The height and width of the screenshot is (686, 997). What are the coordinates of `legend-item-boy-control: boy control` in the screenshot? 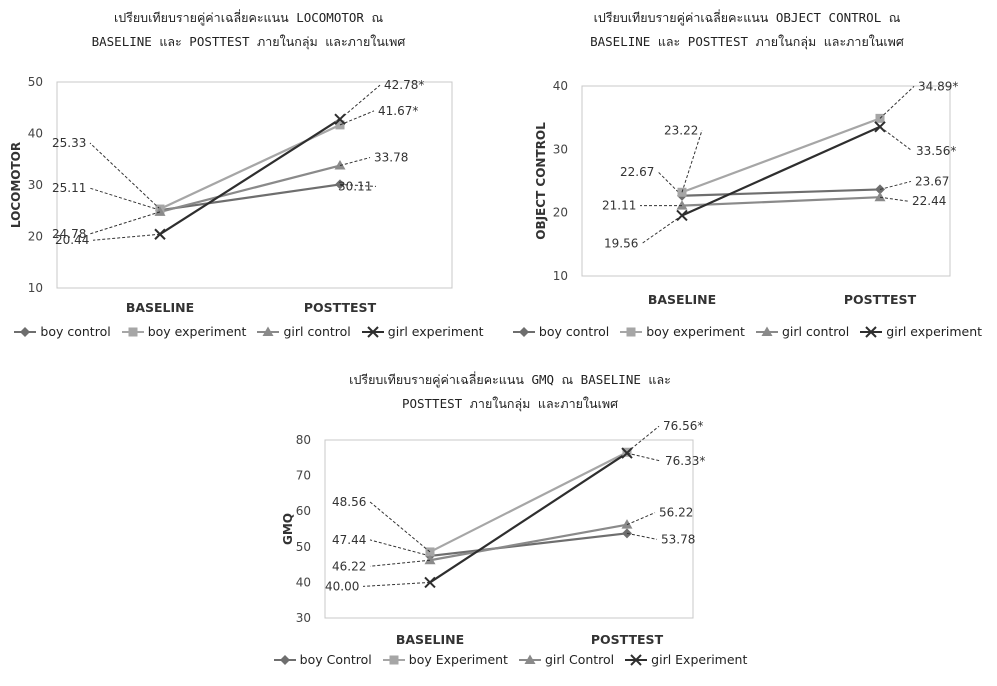 It's located at (62, 331).